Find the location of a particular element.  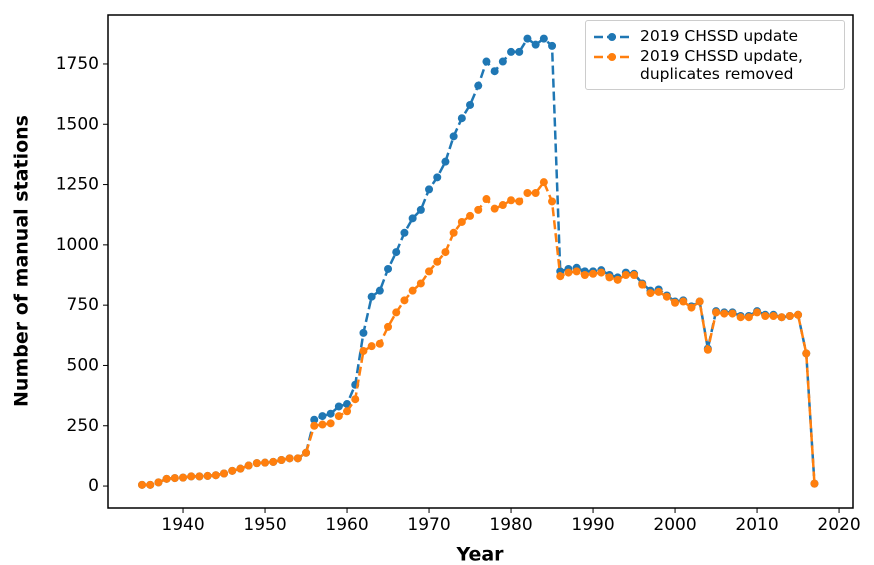

y-tick-label: 1250 is located at coordinates (77, 185).